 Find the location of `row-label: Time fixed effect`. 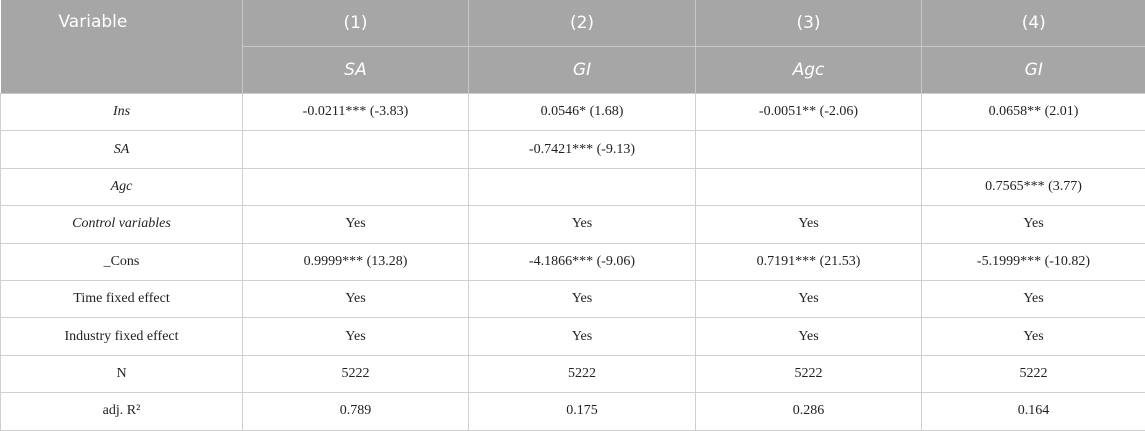

row-label: Time fixed effect is located at coordinates (122, 298).